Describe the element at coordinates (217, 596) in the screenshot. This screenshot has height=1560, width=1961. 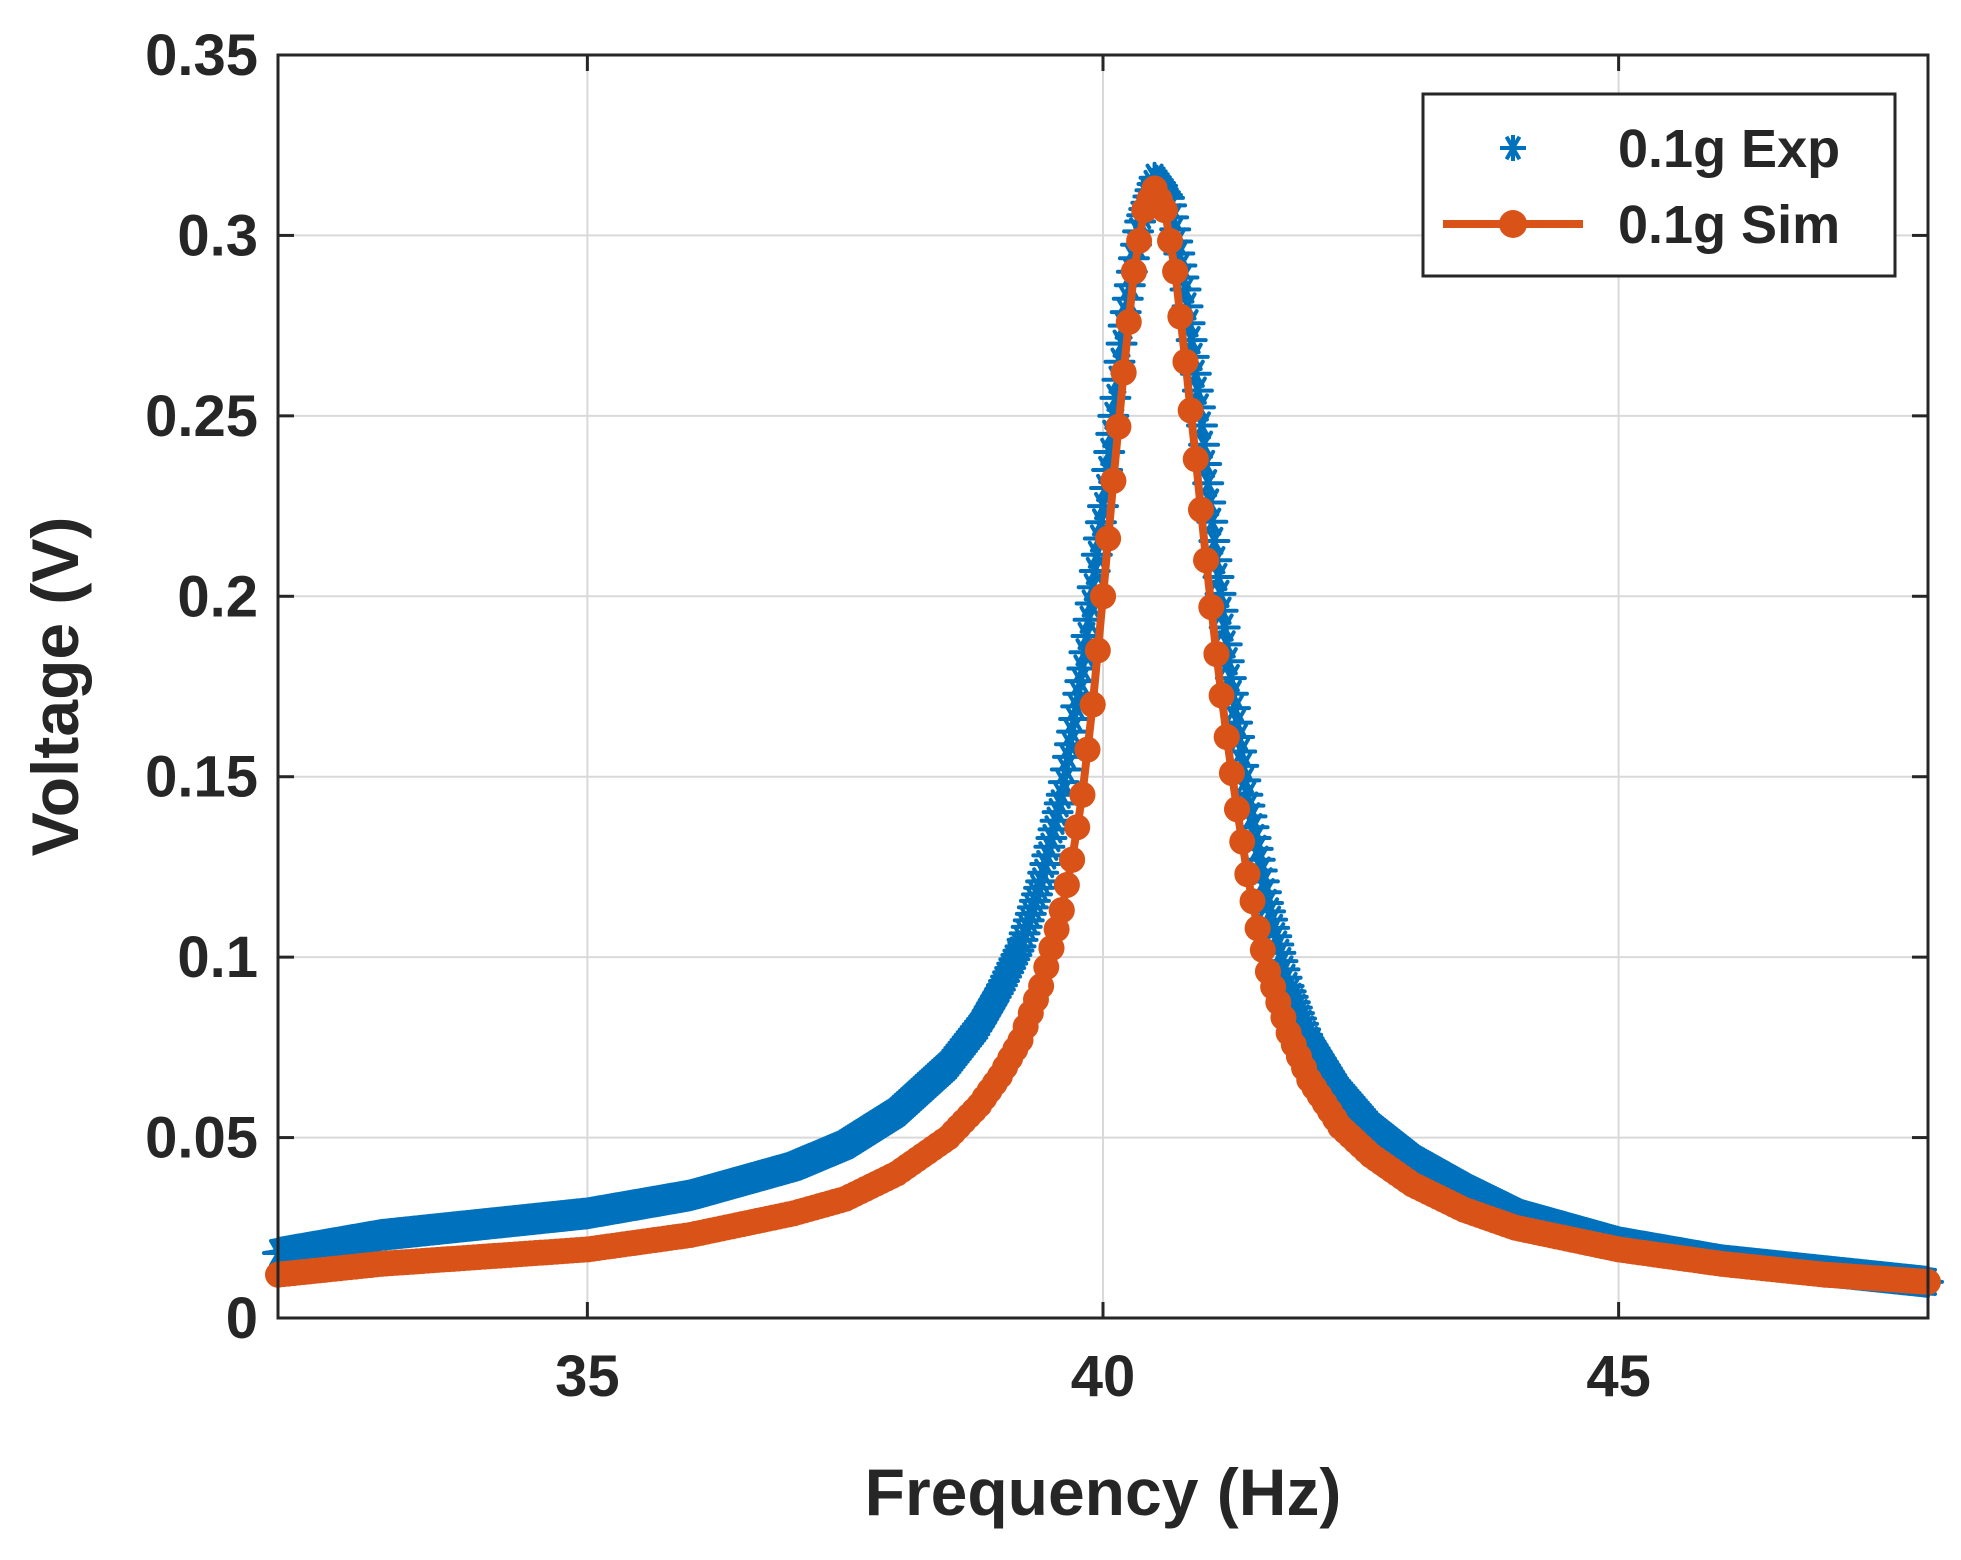
I see `y-tick-label: 0.2` at that location.